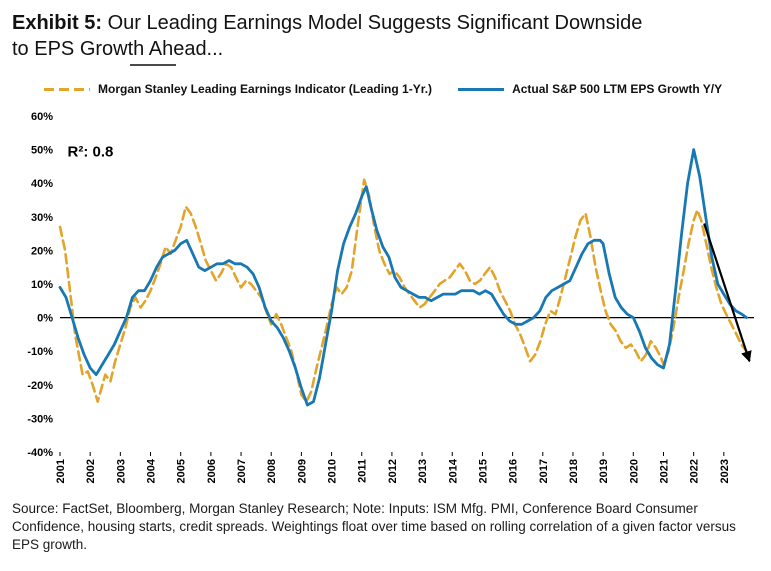 This screenshot has height=571, width=771. I want to click on x-tick-label: 2005, so click(182, 471).